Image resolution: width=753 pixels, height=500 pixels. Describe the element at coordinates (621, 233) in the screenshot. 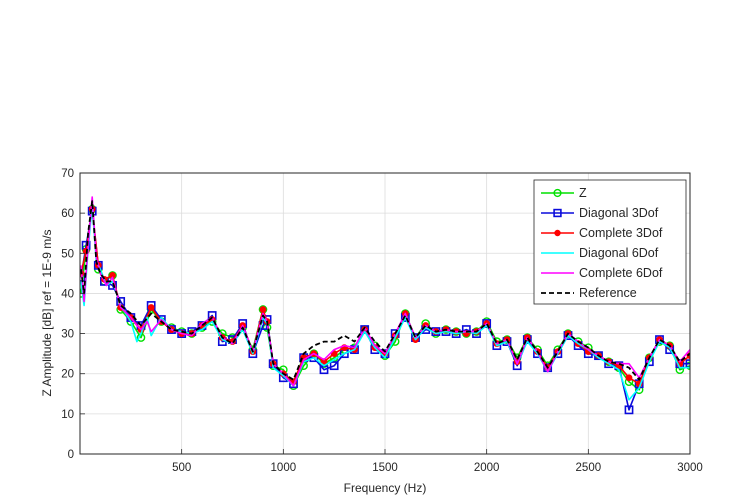

I see `legend-label: Complete 3Dof` at that location.